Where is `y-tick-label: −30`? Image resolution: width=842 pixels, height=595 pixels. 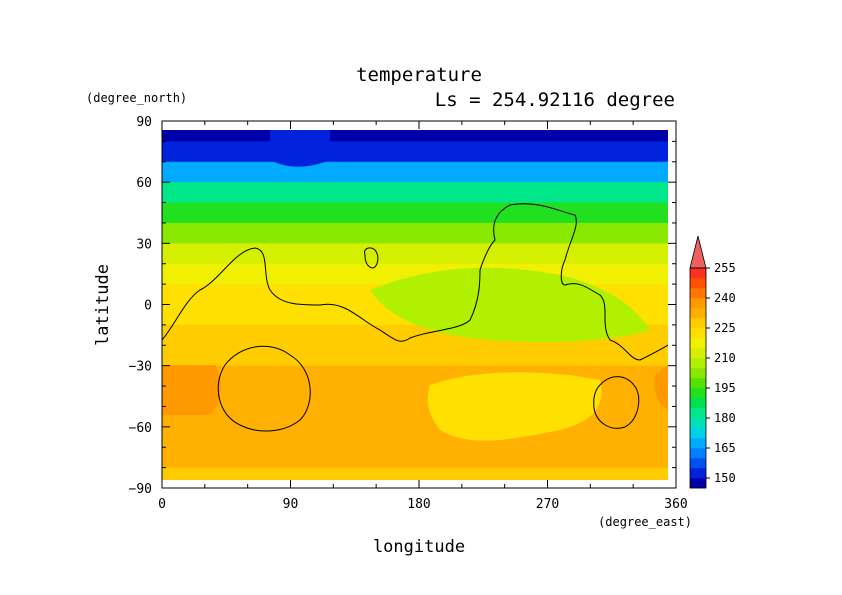 y-tick-label: −30 is located at coordinates (140, 367).